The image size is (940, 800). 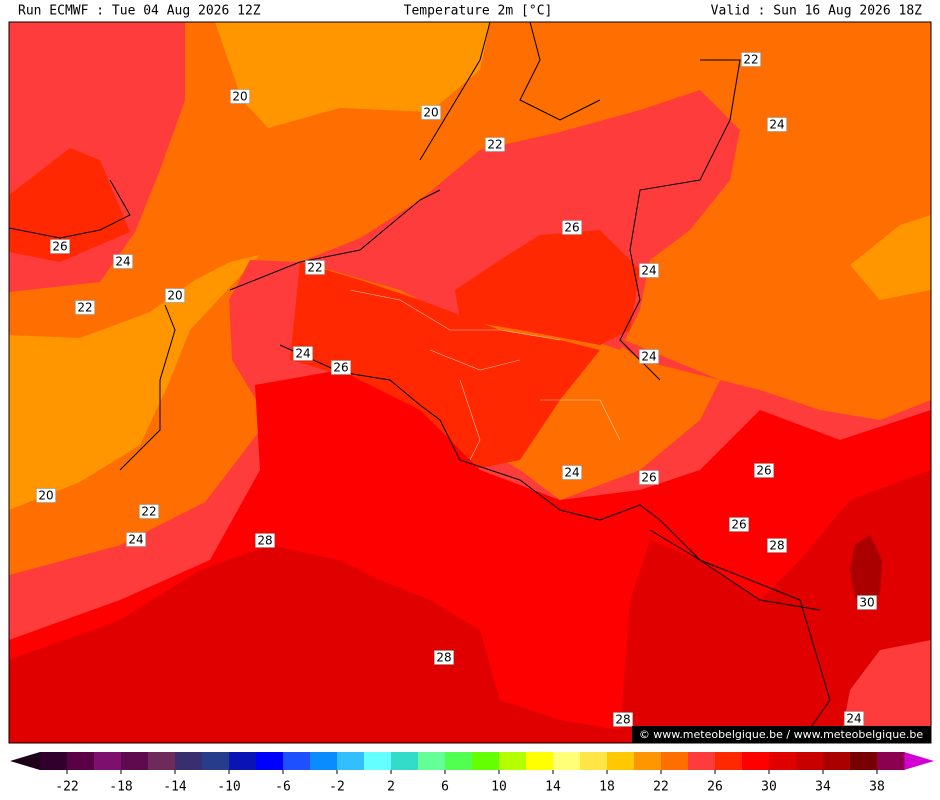 What do you see at coordinates (769, 787) in the screenshot?
I see `colorbar-tick-label: 30` at bounding box center [769, 787].